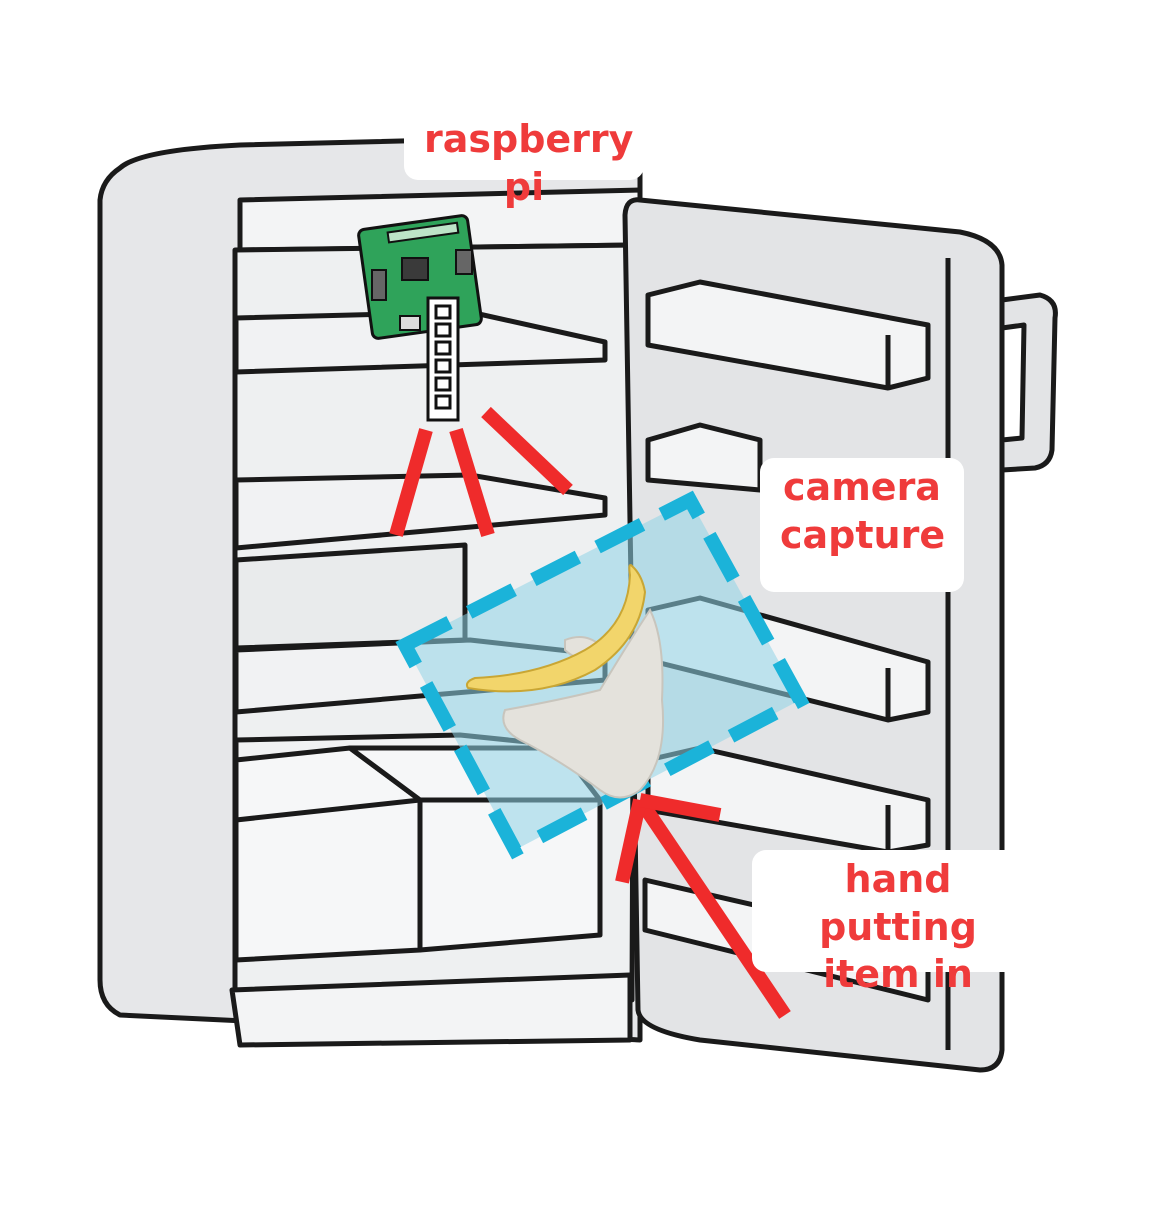  I want to click on raspberry-pi-label: raspberry pi, so click(524, 159).